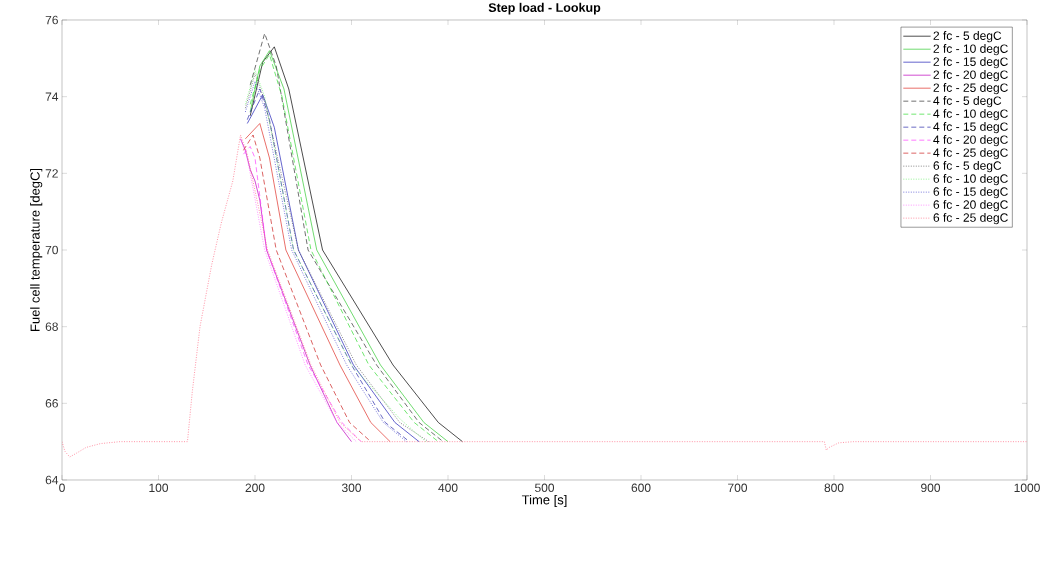 The width and height of the screenshot is (1051, 573). What do you see at coordinates (62, 488) in the screenshot?
I see `x-tick-label: 0` at bounding box center [62, 488].